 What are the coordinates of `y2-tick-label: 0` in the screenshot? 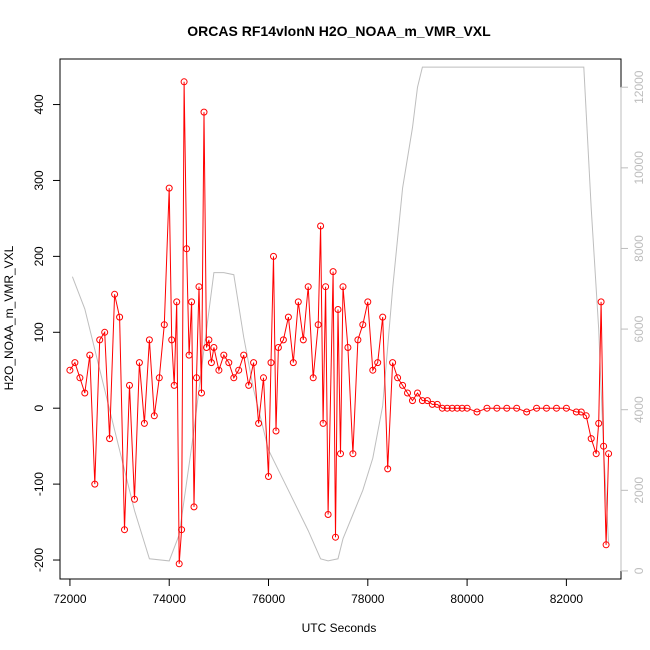 It's located at (639, 570).